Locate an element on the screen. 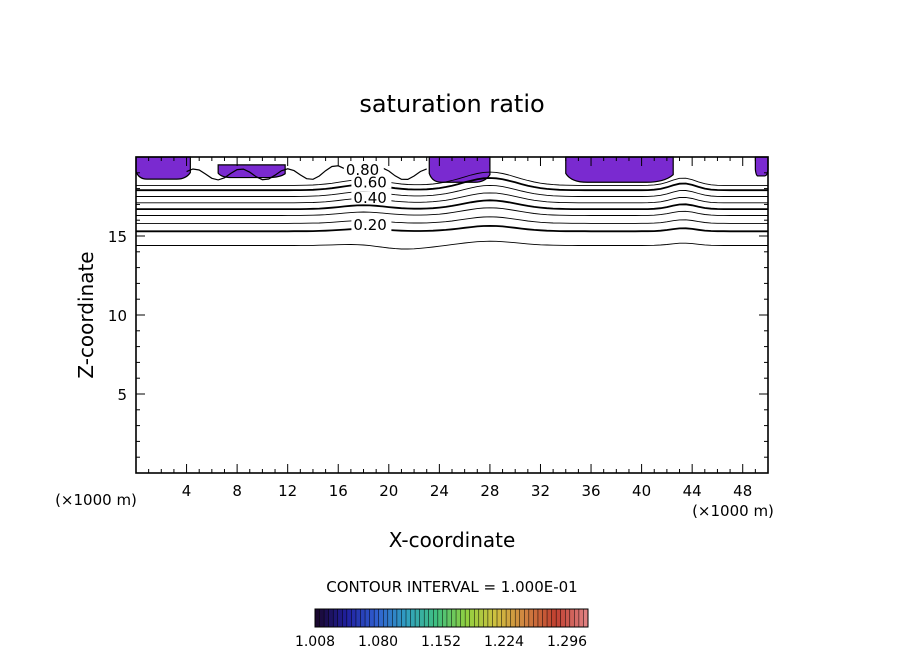  colorbar-tick-label: 1.296 is located at coordinates (567, 642).